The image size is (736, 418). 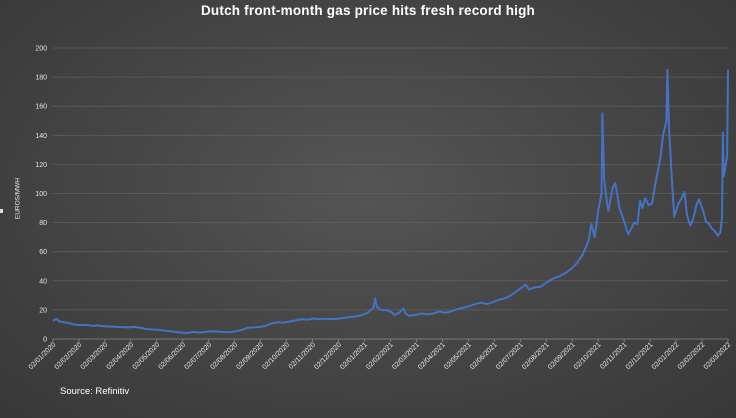 I want to click on x-tick-label: 02/10/2021, so click(x=588, y=356).